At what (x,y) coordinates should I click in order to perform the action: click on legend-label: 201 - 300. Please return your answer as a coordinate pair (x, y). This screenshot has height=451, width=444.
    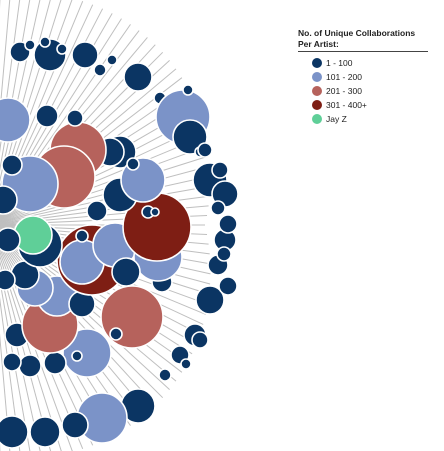
    Looking at the image, I should click on (344, 91).